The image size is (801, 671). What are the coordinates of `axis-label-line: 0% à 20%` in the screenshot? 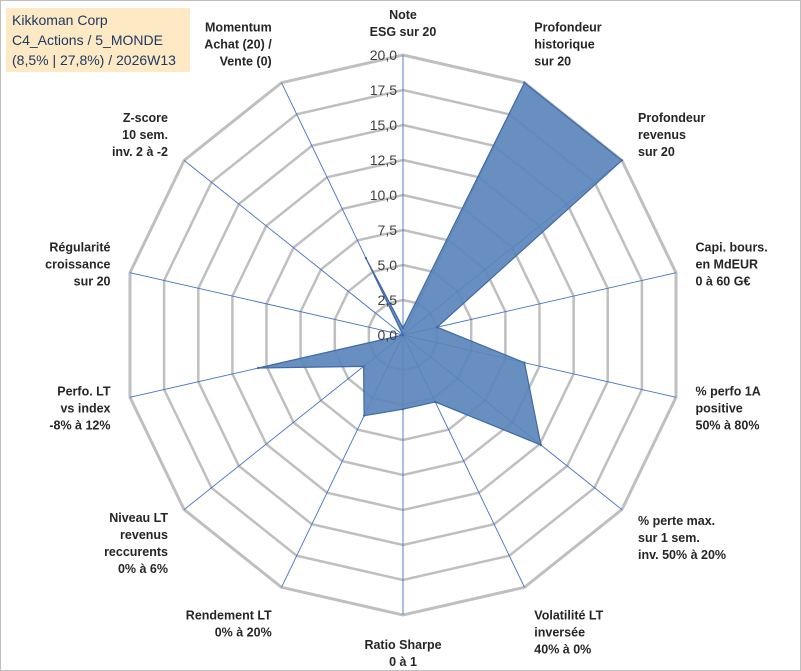 It's located at (243, 633).